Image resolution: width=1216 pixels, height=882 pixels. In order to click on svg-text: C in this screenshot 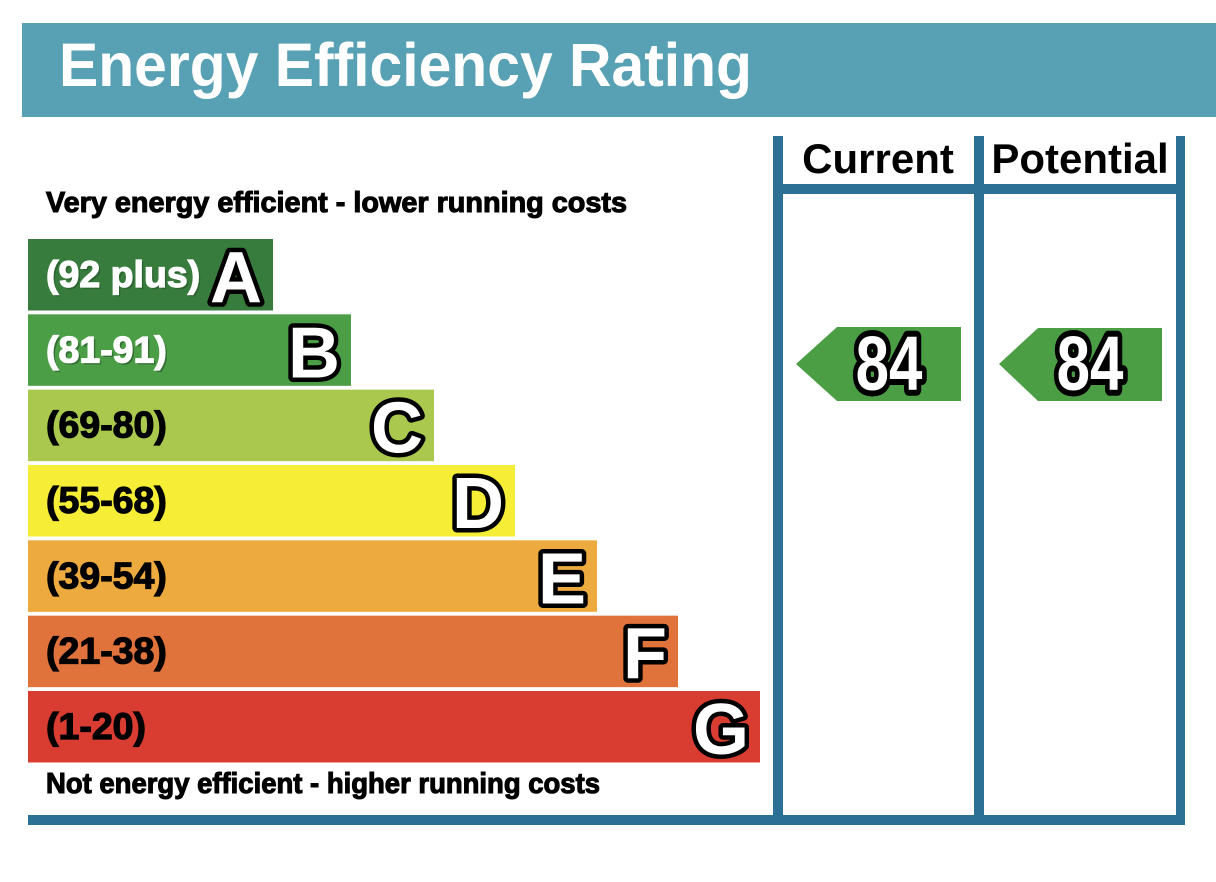, I will do `click(397, 429)`.